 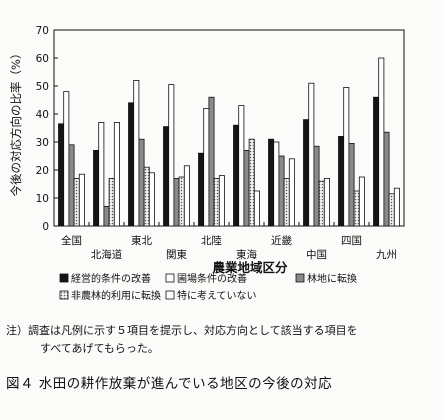 What do you see at coordinates (176, 254) in the screenshot?
I see `x-tick-label: 関東` at bounding box center [176, 254].